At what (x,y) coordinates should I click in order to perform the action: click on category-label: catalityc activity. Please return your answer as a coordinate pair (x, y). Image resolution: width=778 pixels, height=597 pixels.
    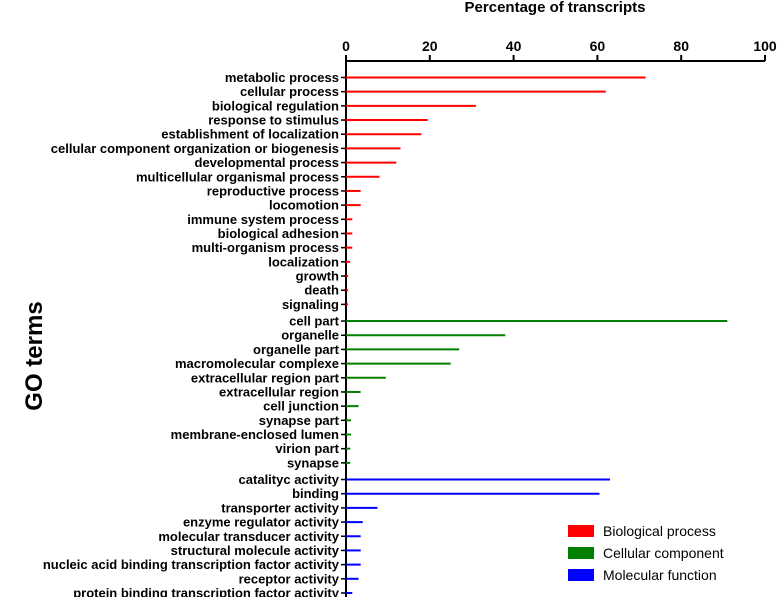
    Looking at the image, I should click on (289, 479).